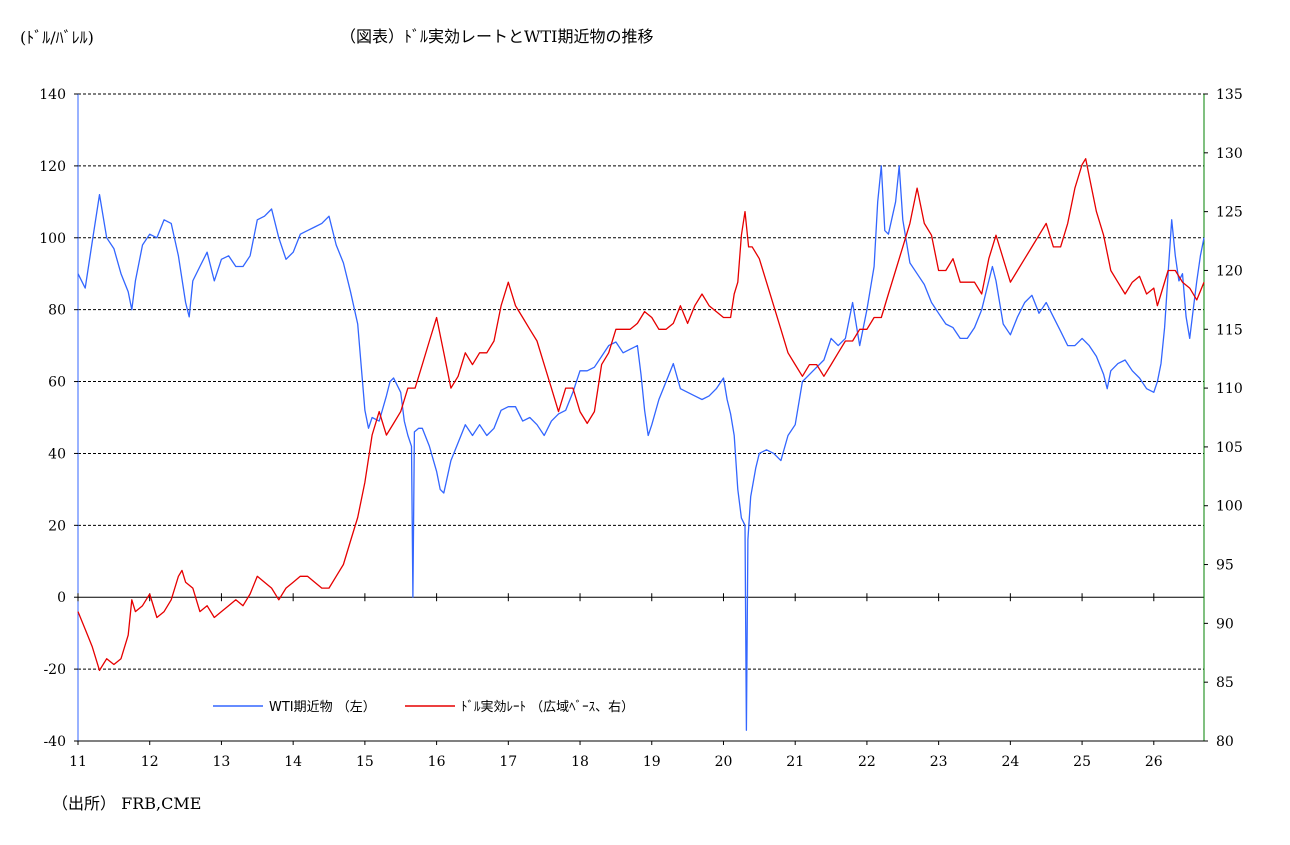 This screenshot has width=1290, height=845. I want to click on x-tick-label: 26, so click(1154, 762).